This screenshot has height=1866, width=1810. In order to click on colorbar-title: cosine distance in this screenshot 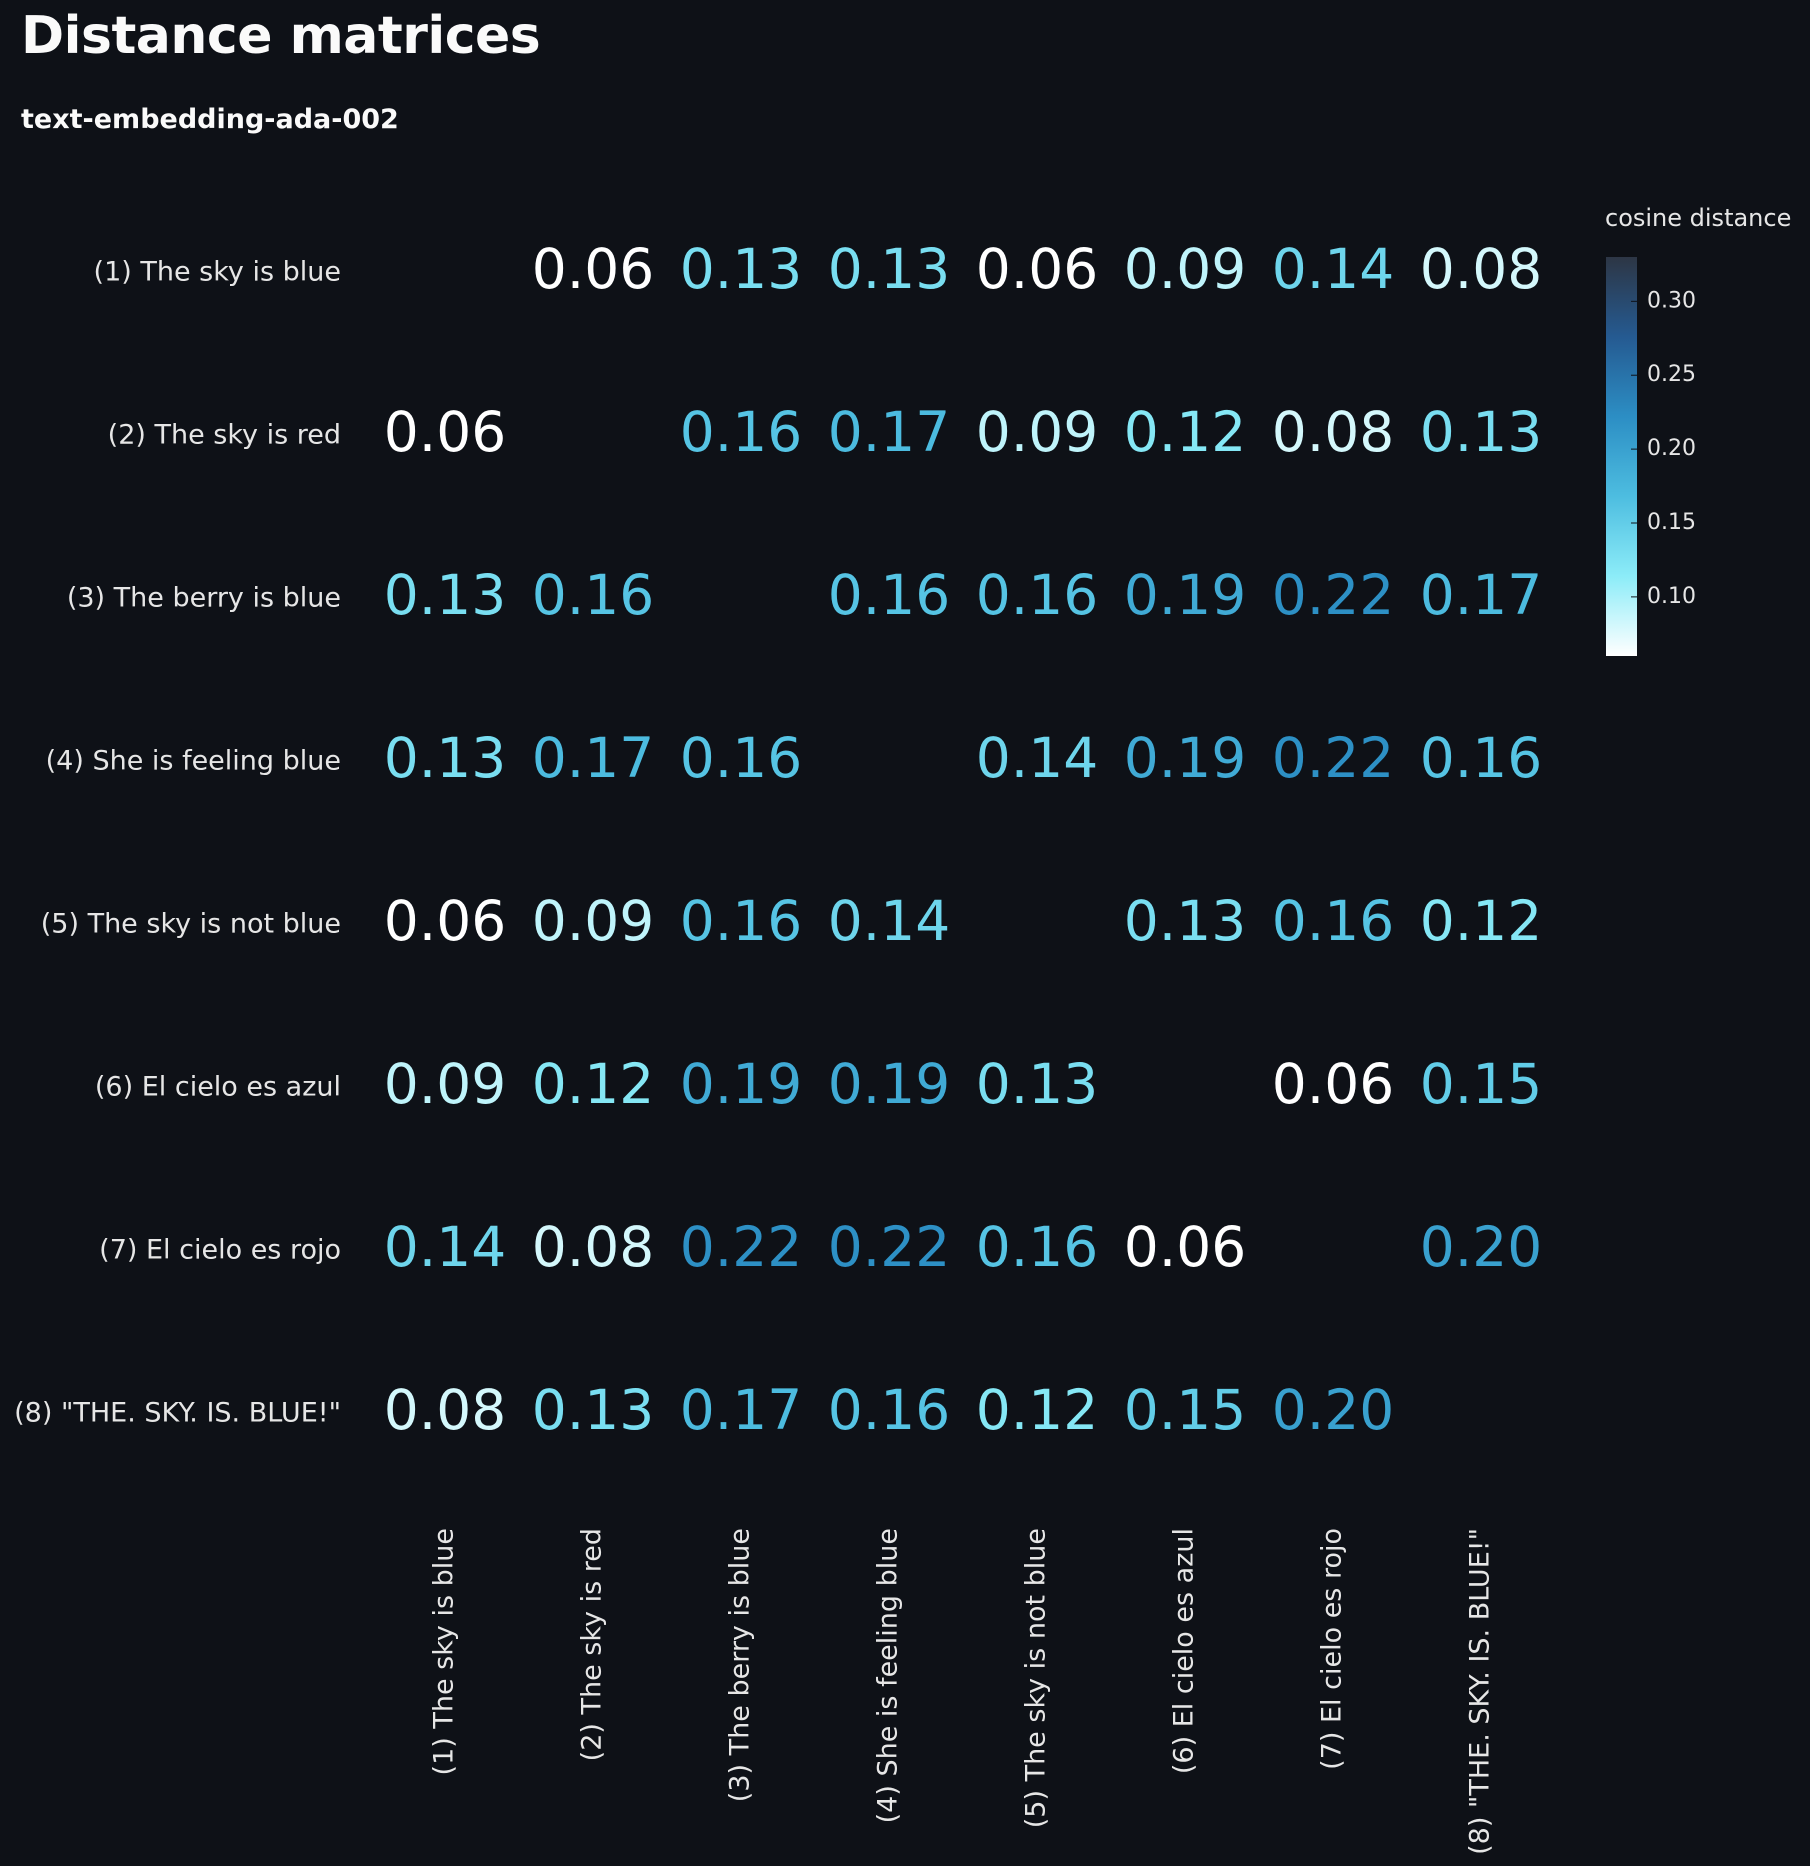, I will do `click(1698, 218)`.